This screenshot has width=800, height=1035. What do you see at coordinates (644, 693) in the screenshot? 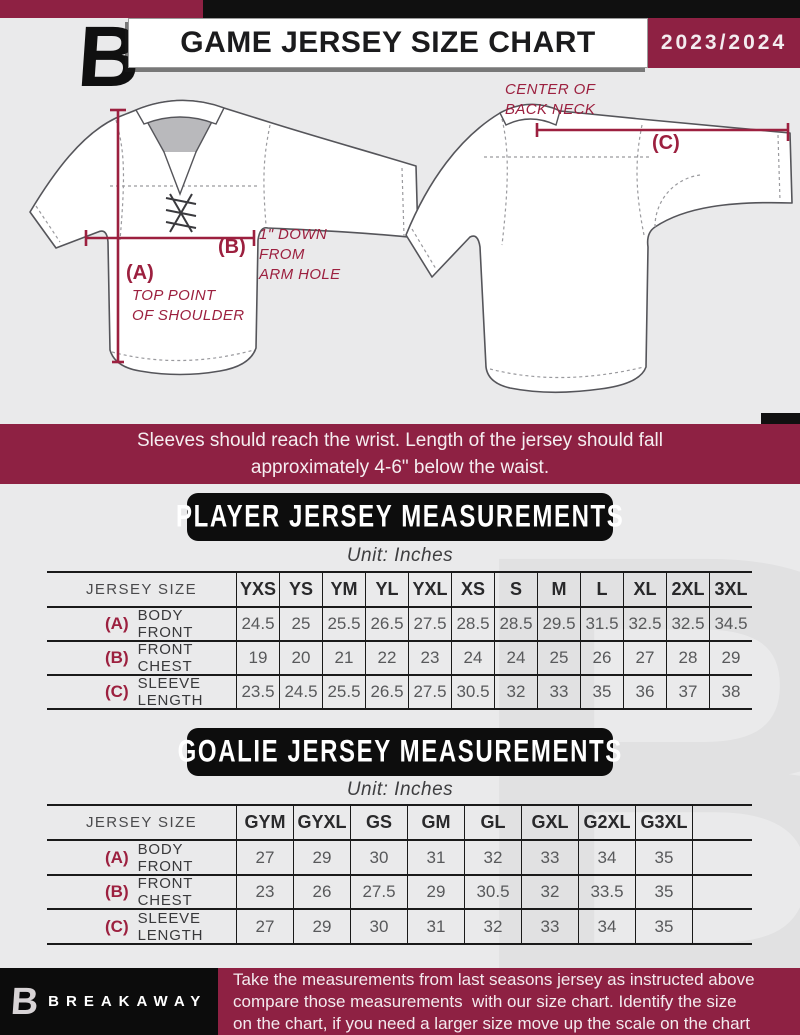
I see `value-cell: 36` at bounding box center [644, 693].